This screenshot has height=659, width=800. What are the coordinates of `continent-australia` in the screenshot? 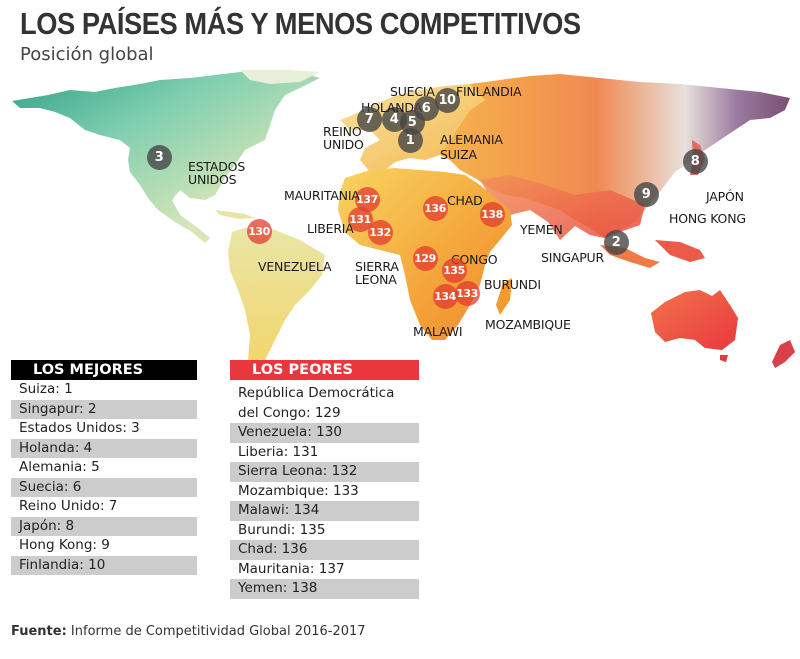 It's located at (694, 320).